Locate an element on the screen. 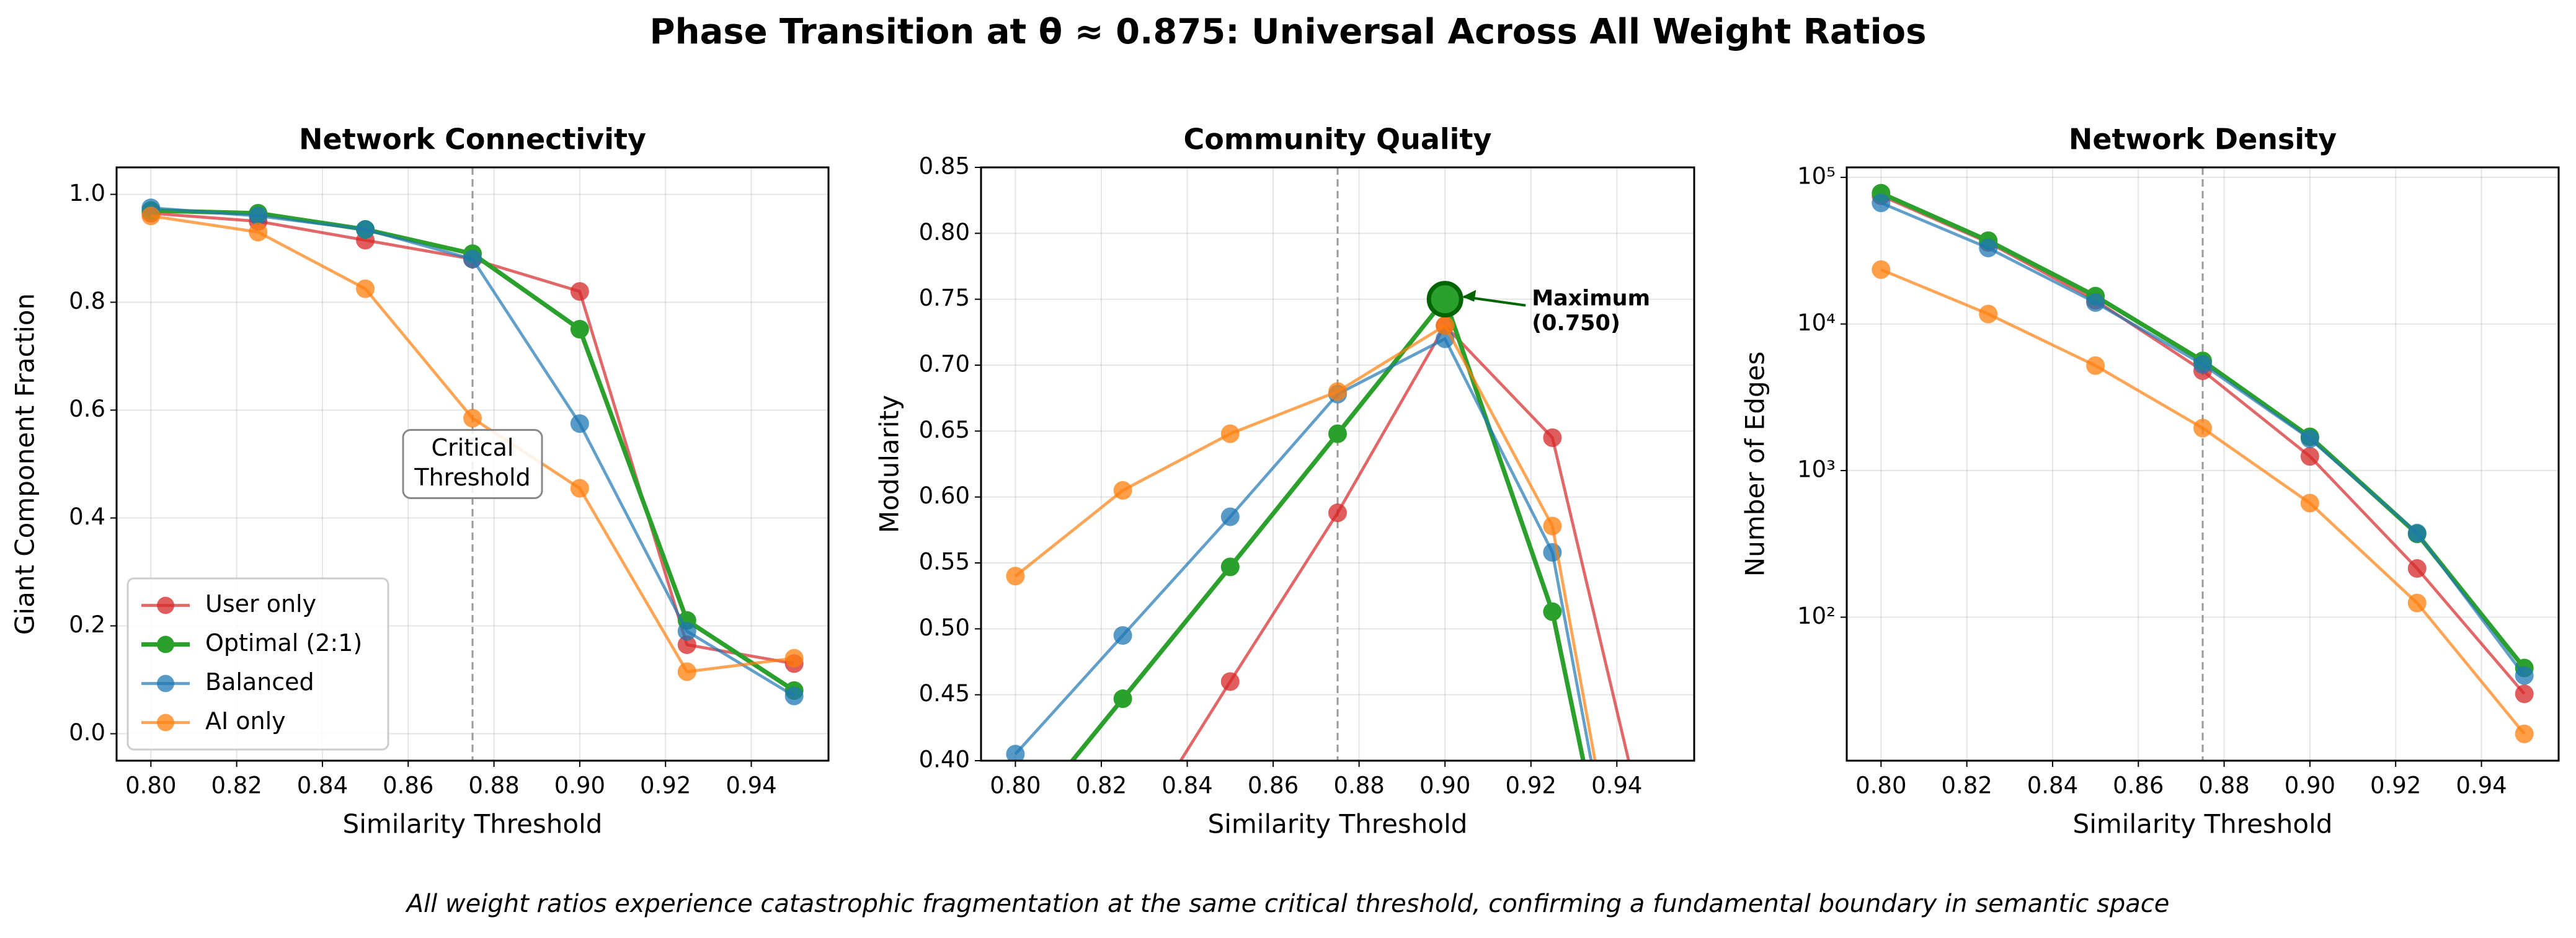  x-tick-label: 0.80 is located at coordinates (1880, 785).